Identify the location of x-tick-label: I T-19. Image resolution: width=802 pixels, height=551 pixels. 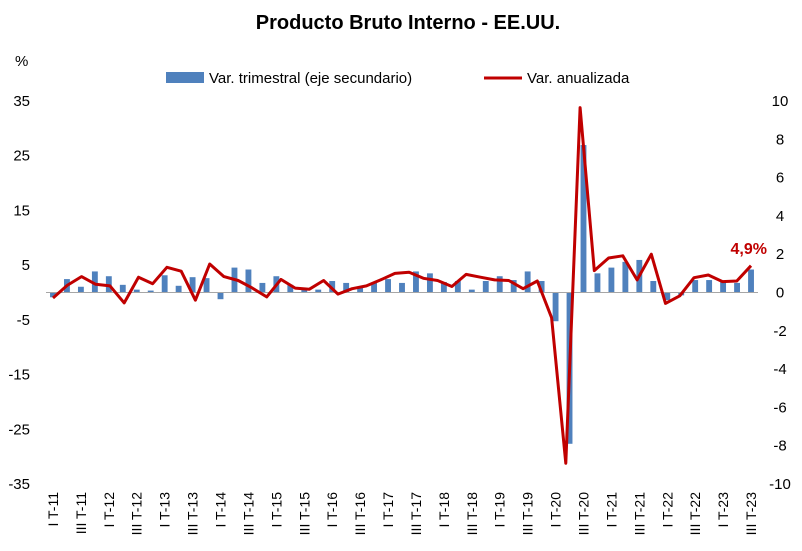
(500, 510).